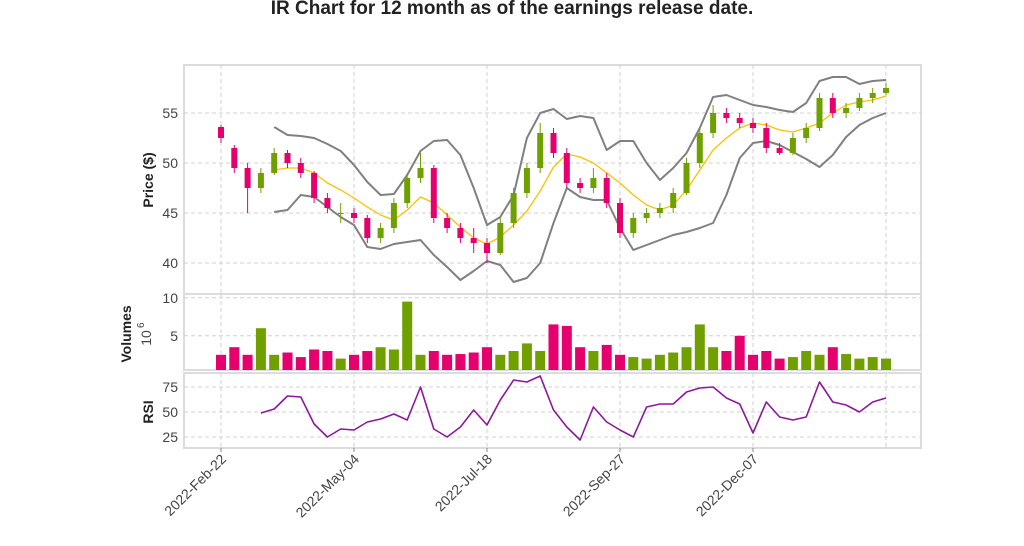  What do you see at coordinates (594, 485) in the screenshot?
I see `x-tick-label: 2022-Sep-27` at bounding box center [594, 485].